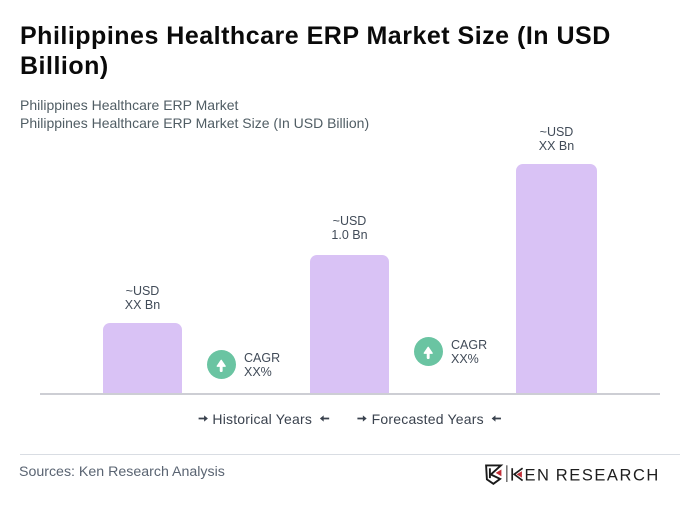 This screenshot has height=520, width=700. Describe the element at coordinates (538, 476) in the screenshot. I see `svg-text: EN` at that location.